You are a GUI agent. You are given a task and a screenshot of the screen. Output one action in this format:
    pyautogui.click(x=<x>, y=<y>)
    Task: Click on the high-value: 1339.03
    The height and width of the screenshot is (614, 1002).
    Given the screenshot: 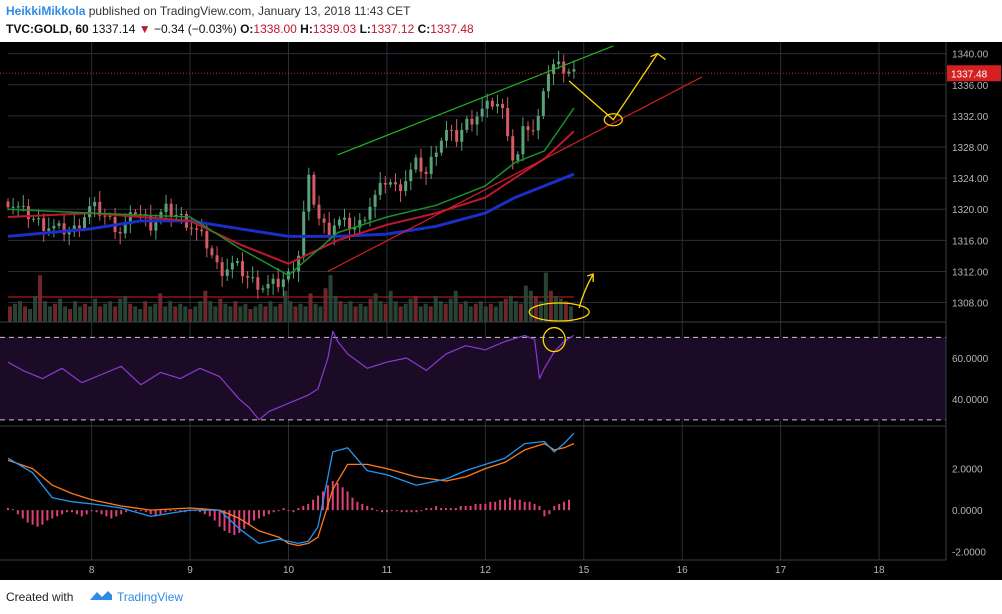 What is the action you would take?
    pyautogui.click(x=334, y=29)
    